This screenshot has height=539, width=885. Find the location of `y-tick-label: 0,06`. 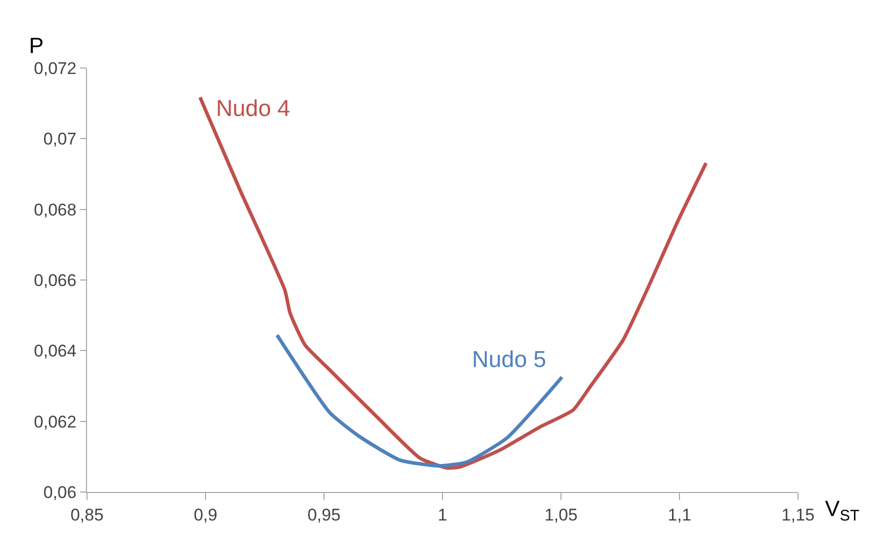

y-tick-label: 0,06 is located at coordinates (59, 492).